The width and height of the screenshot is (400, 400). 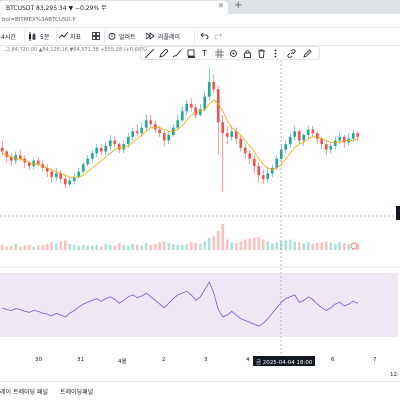 I want to click on grid-icon, so click(x=219, y=54).